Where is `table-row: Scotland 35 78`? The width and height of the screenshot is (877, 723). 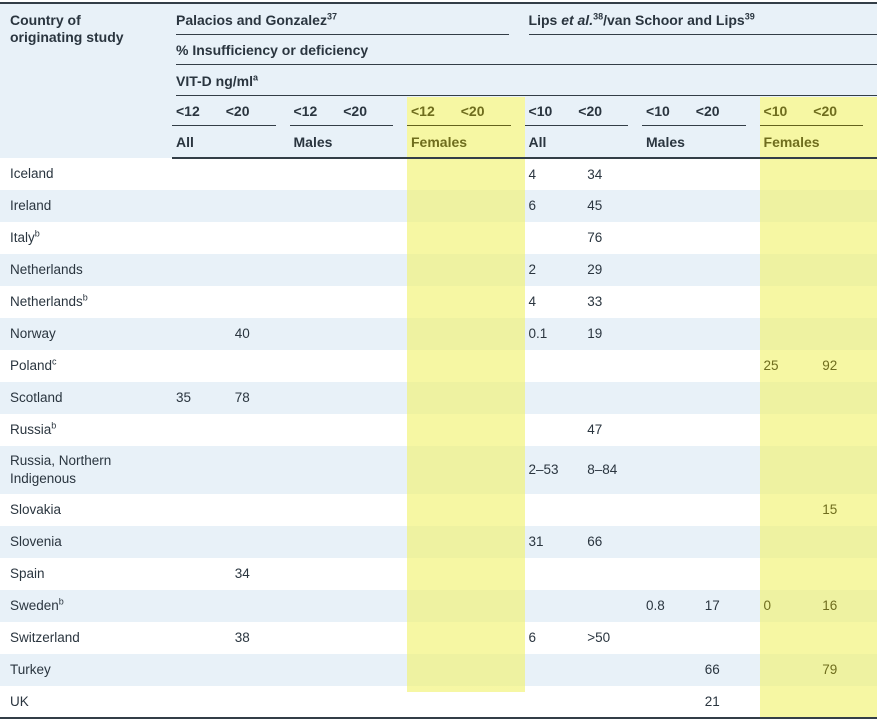
table-row: Scotland 35 78 is located at coordinates (438, 398).